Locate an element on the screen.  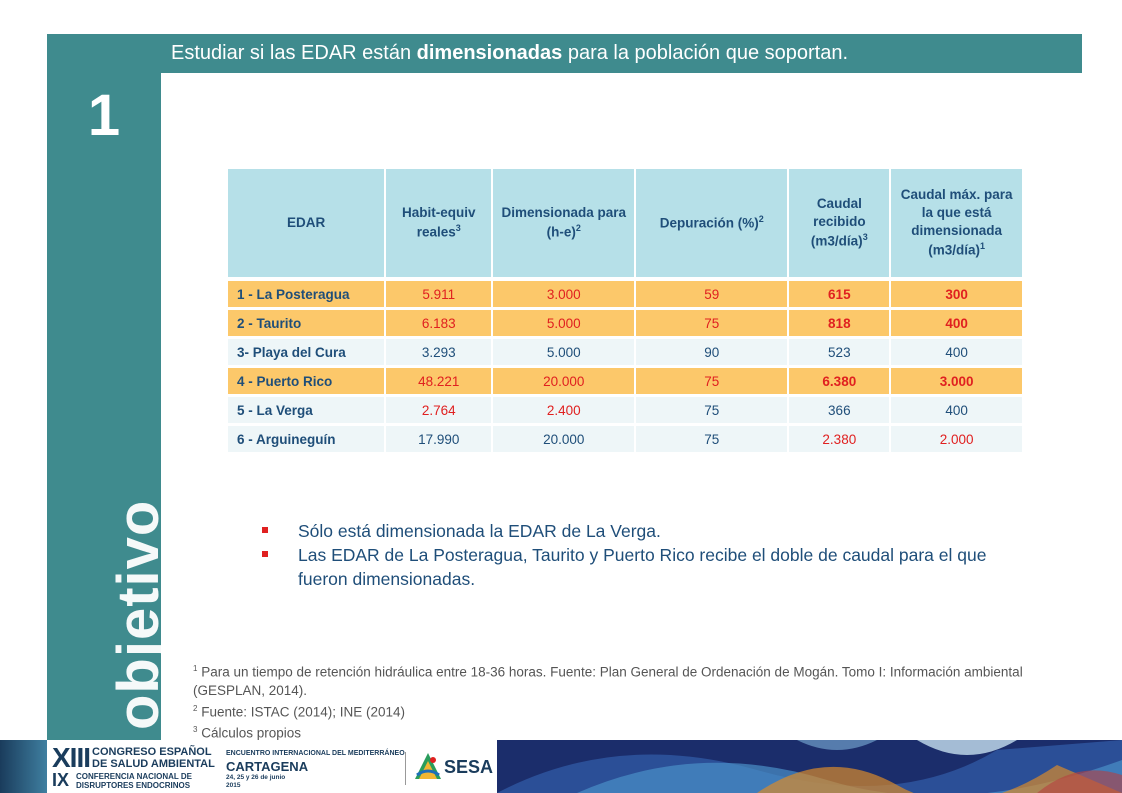
row-habit: 17.990 is located at coordinates (440, 440).